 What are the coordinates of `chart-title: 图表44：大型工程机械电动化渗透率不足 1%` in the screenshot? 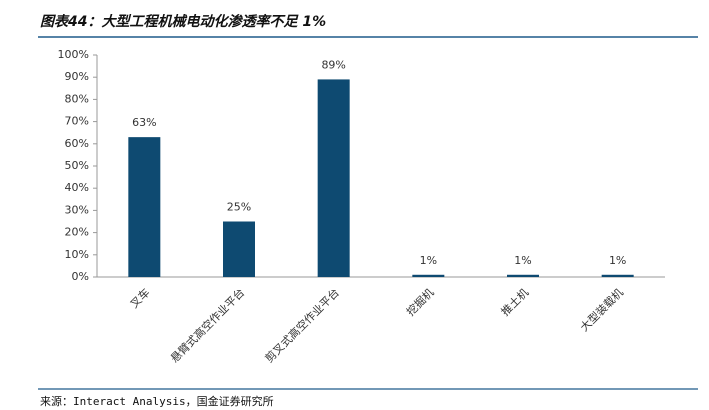 It's located at (183, 21).